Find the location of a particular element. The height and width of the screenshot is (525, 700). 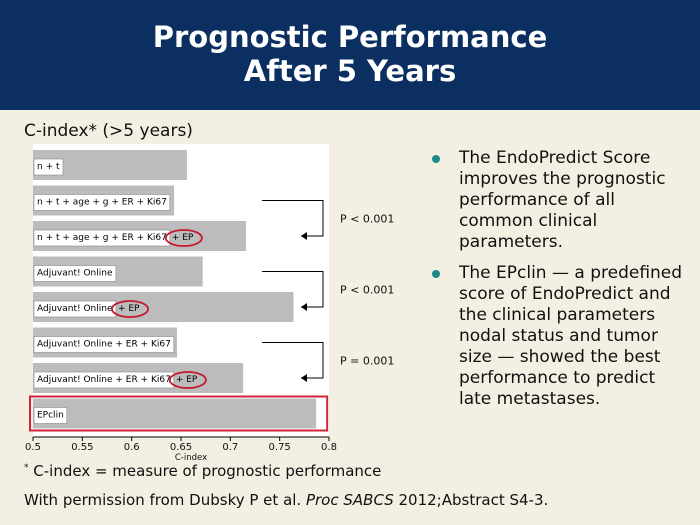

credit-suffix: 2012;Abstract S4-3. is located at coordinates (471, 500).